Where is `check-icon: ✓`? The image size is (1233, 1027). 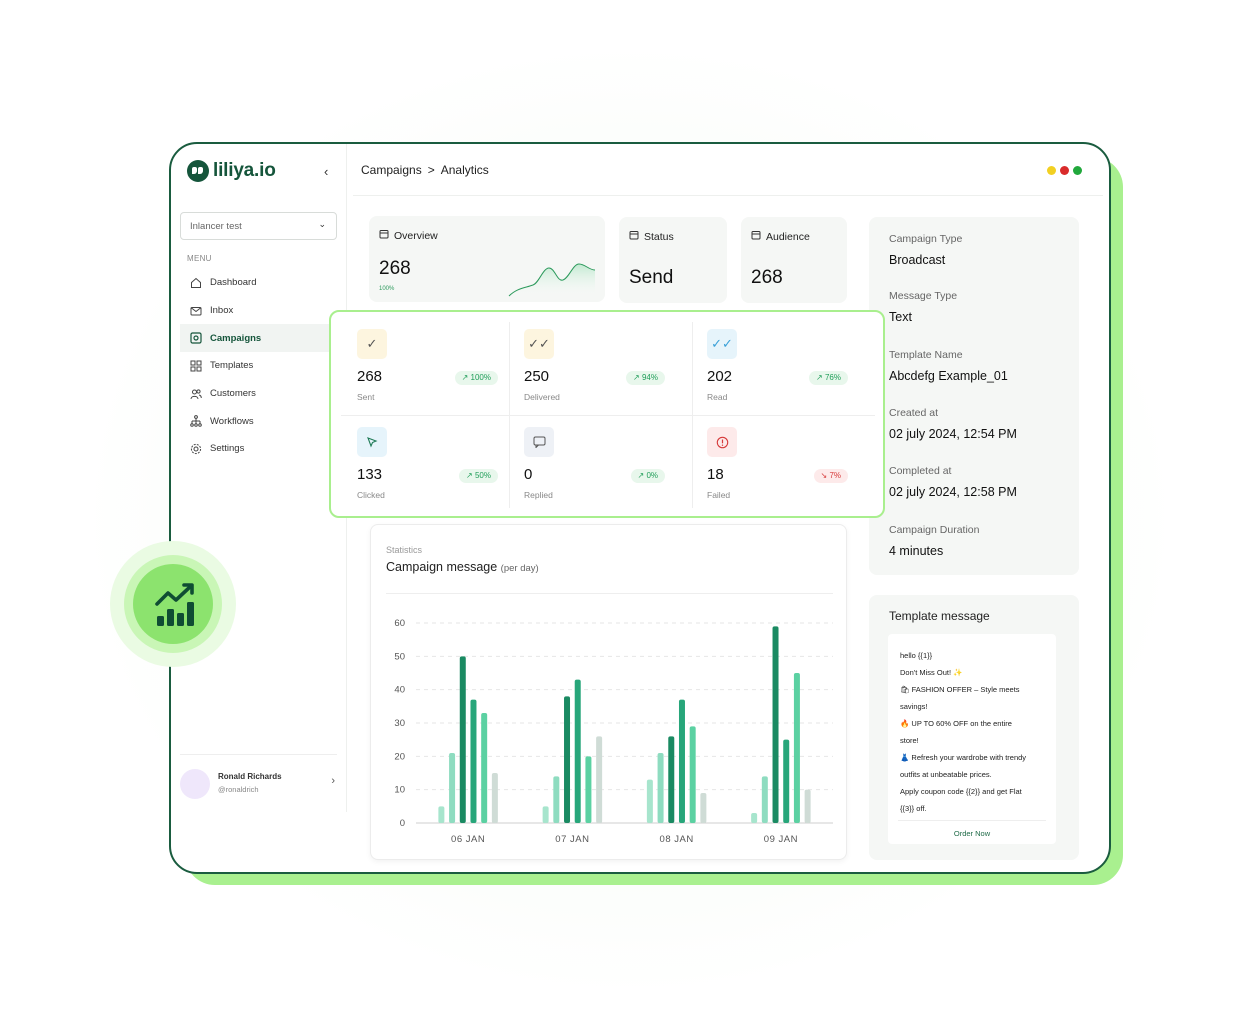
check-icon: ✓ is located at coordinates (372, 344).